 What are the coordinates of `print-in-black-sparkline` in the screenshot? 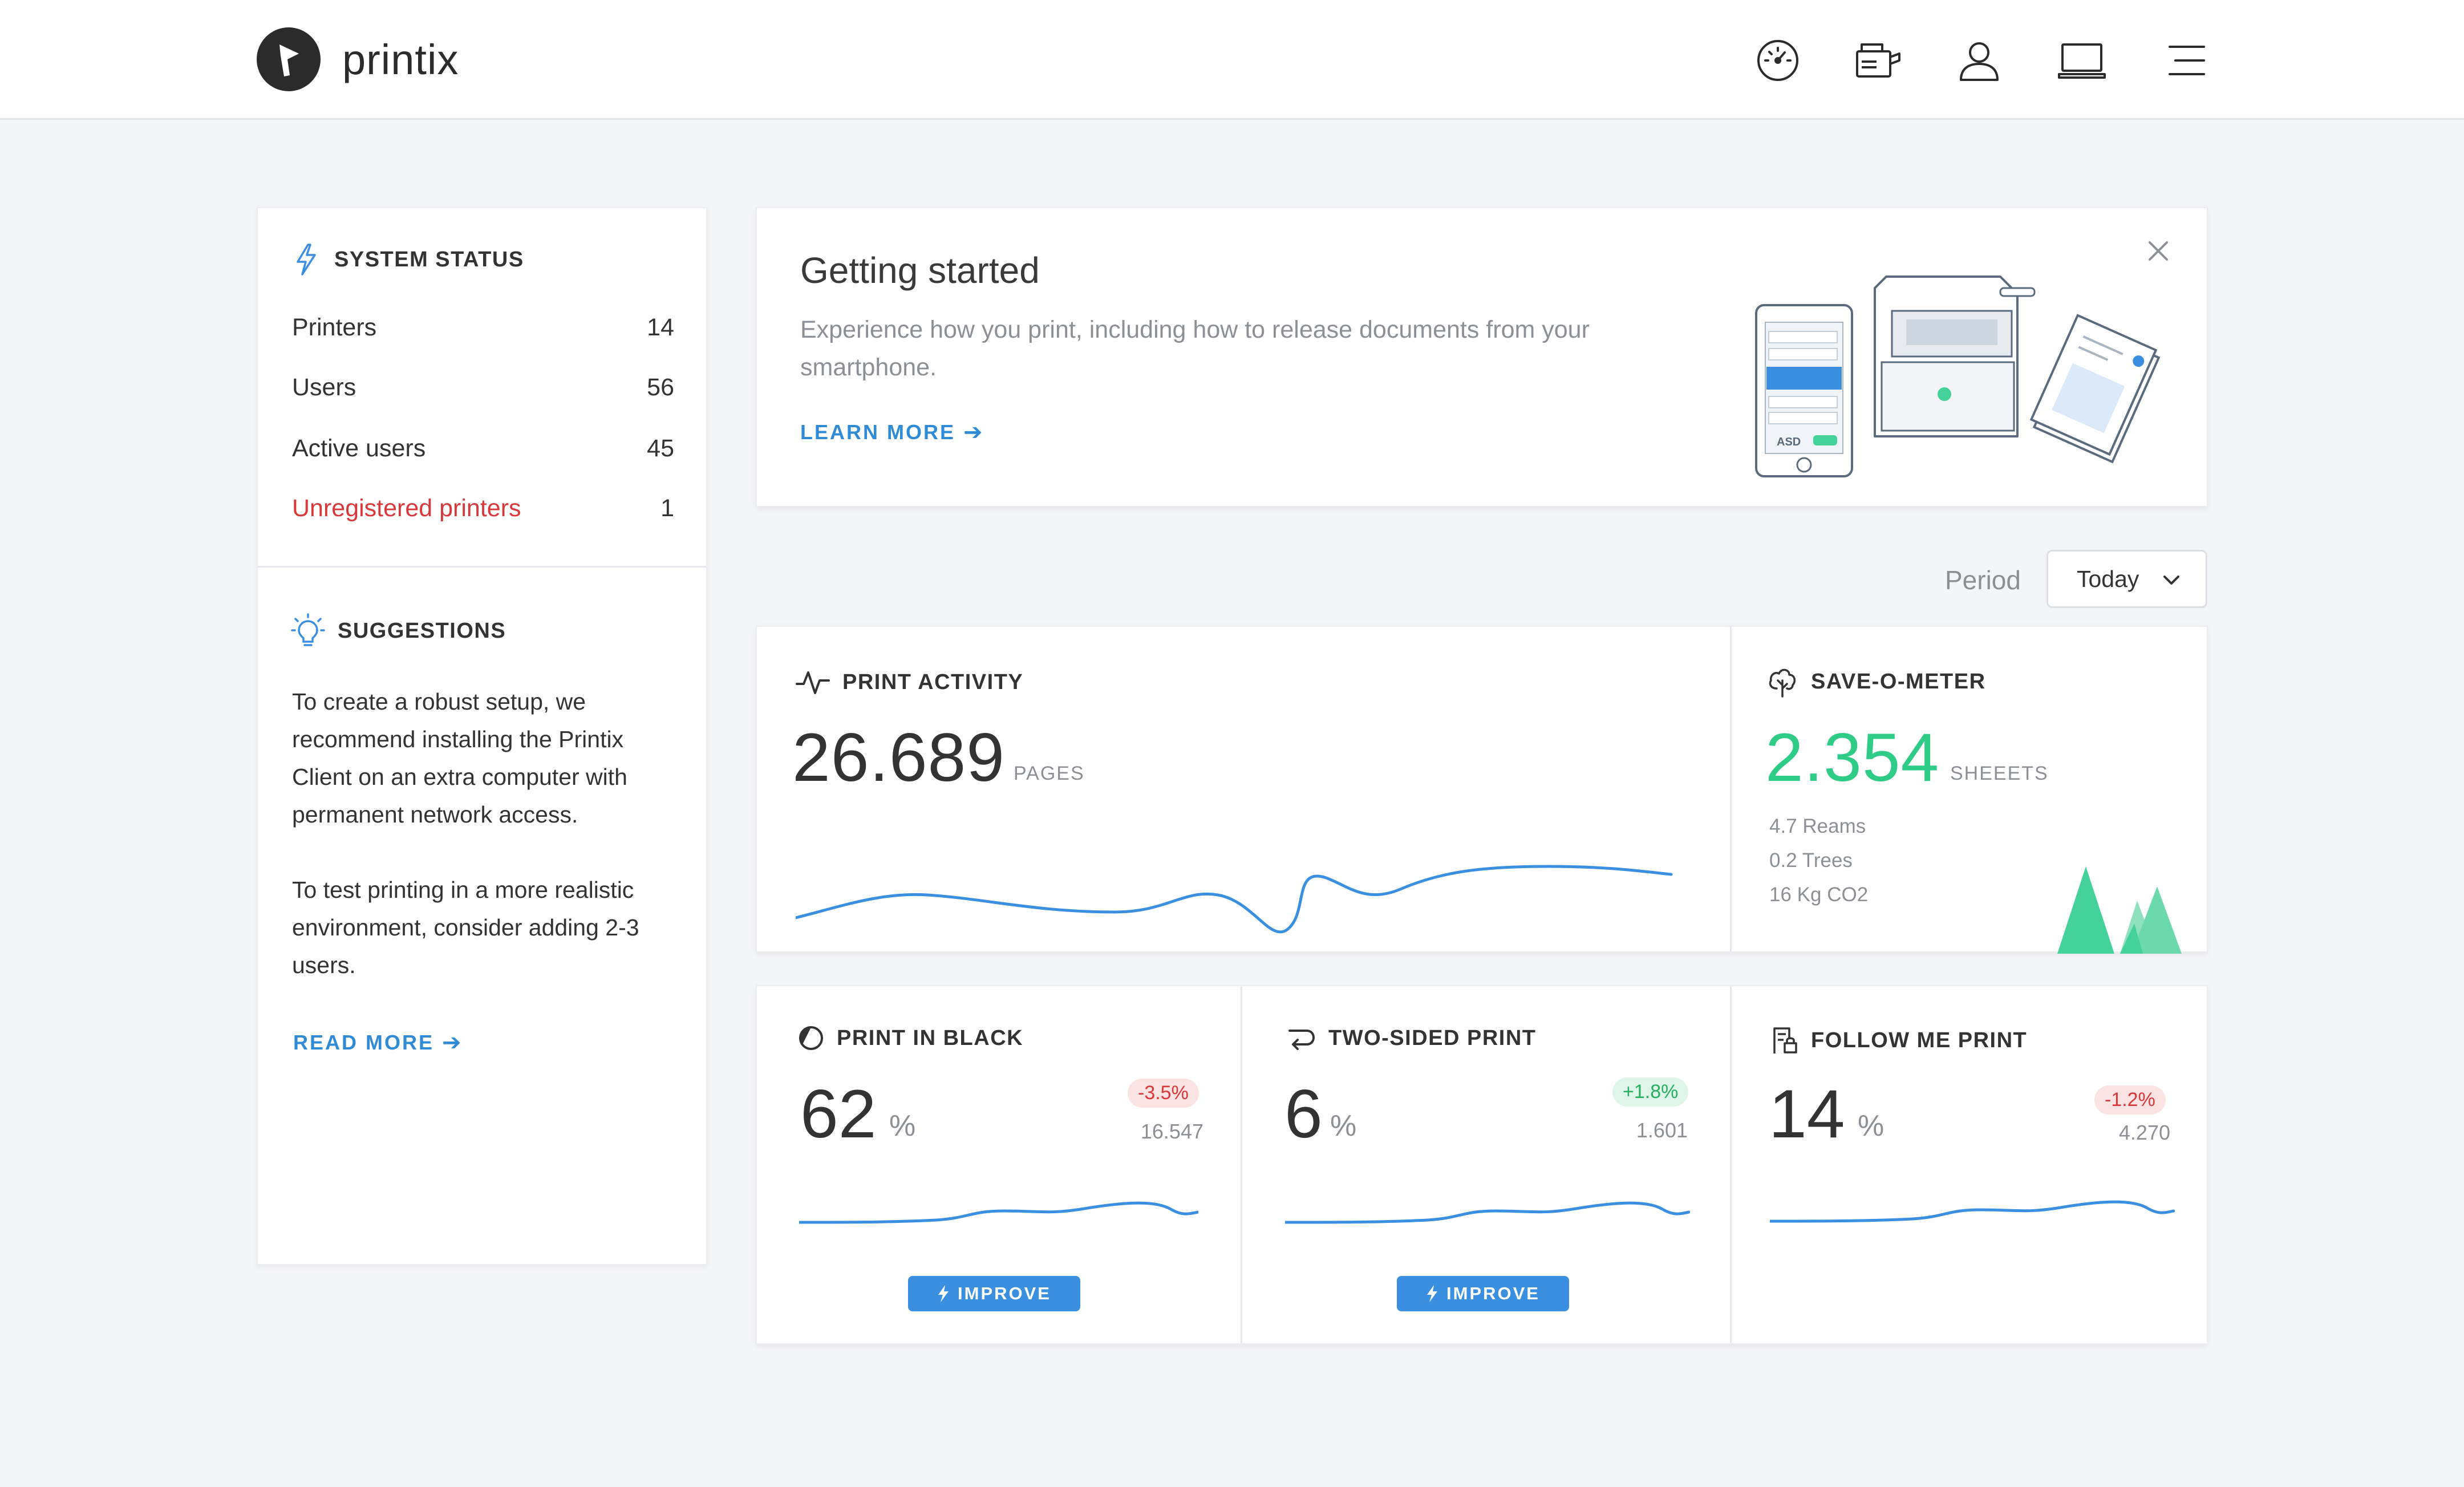 It's located at (999, 1212).